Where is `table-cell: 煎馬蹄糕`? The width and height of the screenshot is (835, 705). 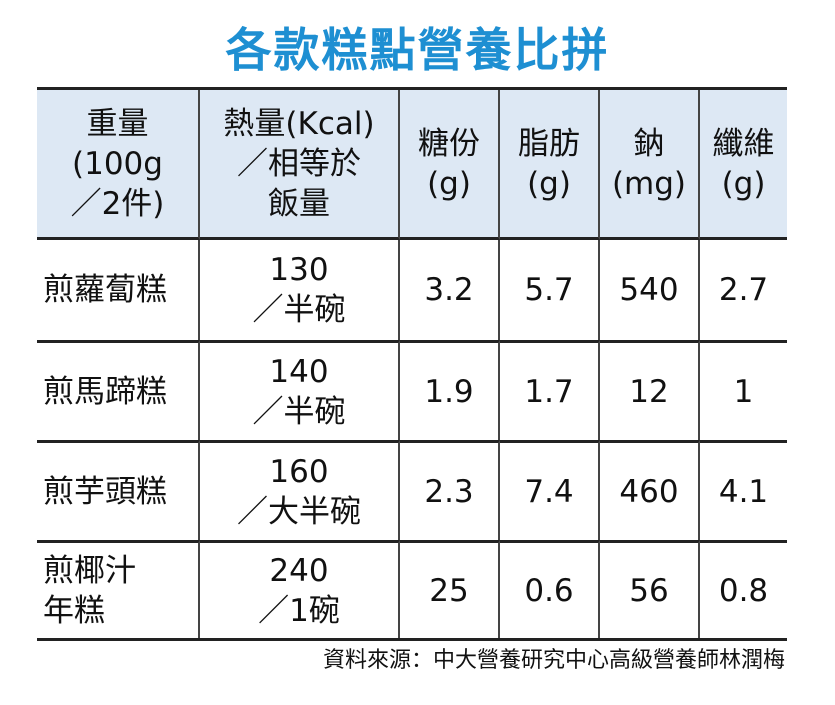
table-cell: 煎馬蹄糕 is located at coordinates (118, 390).